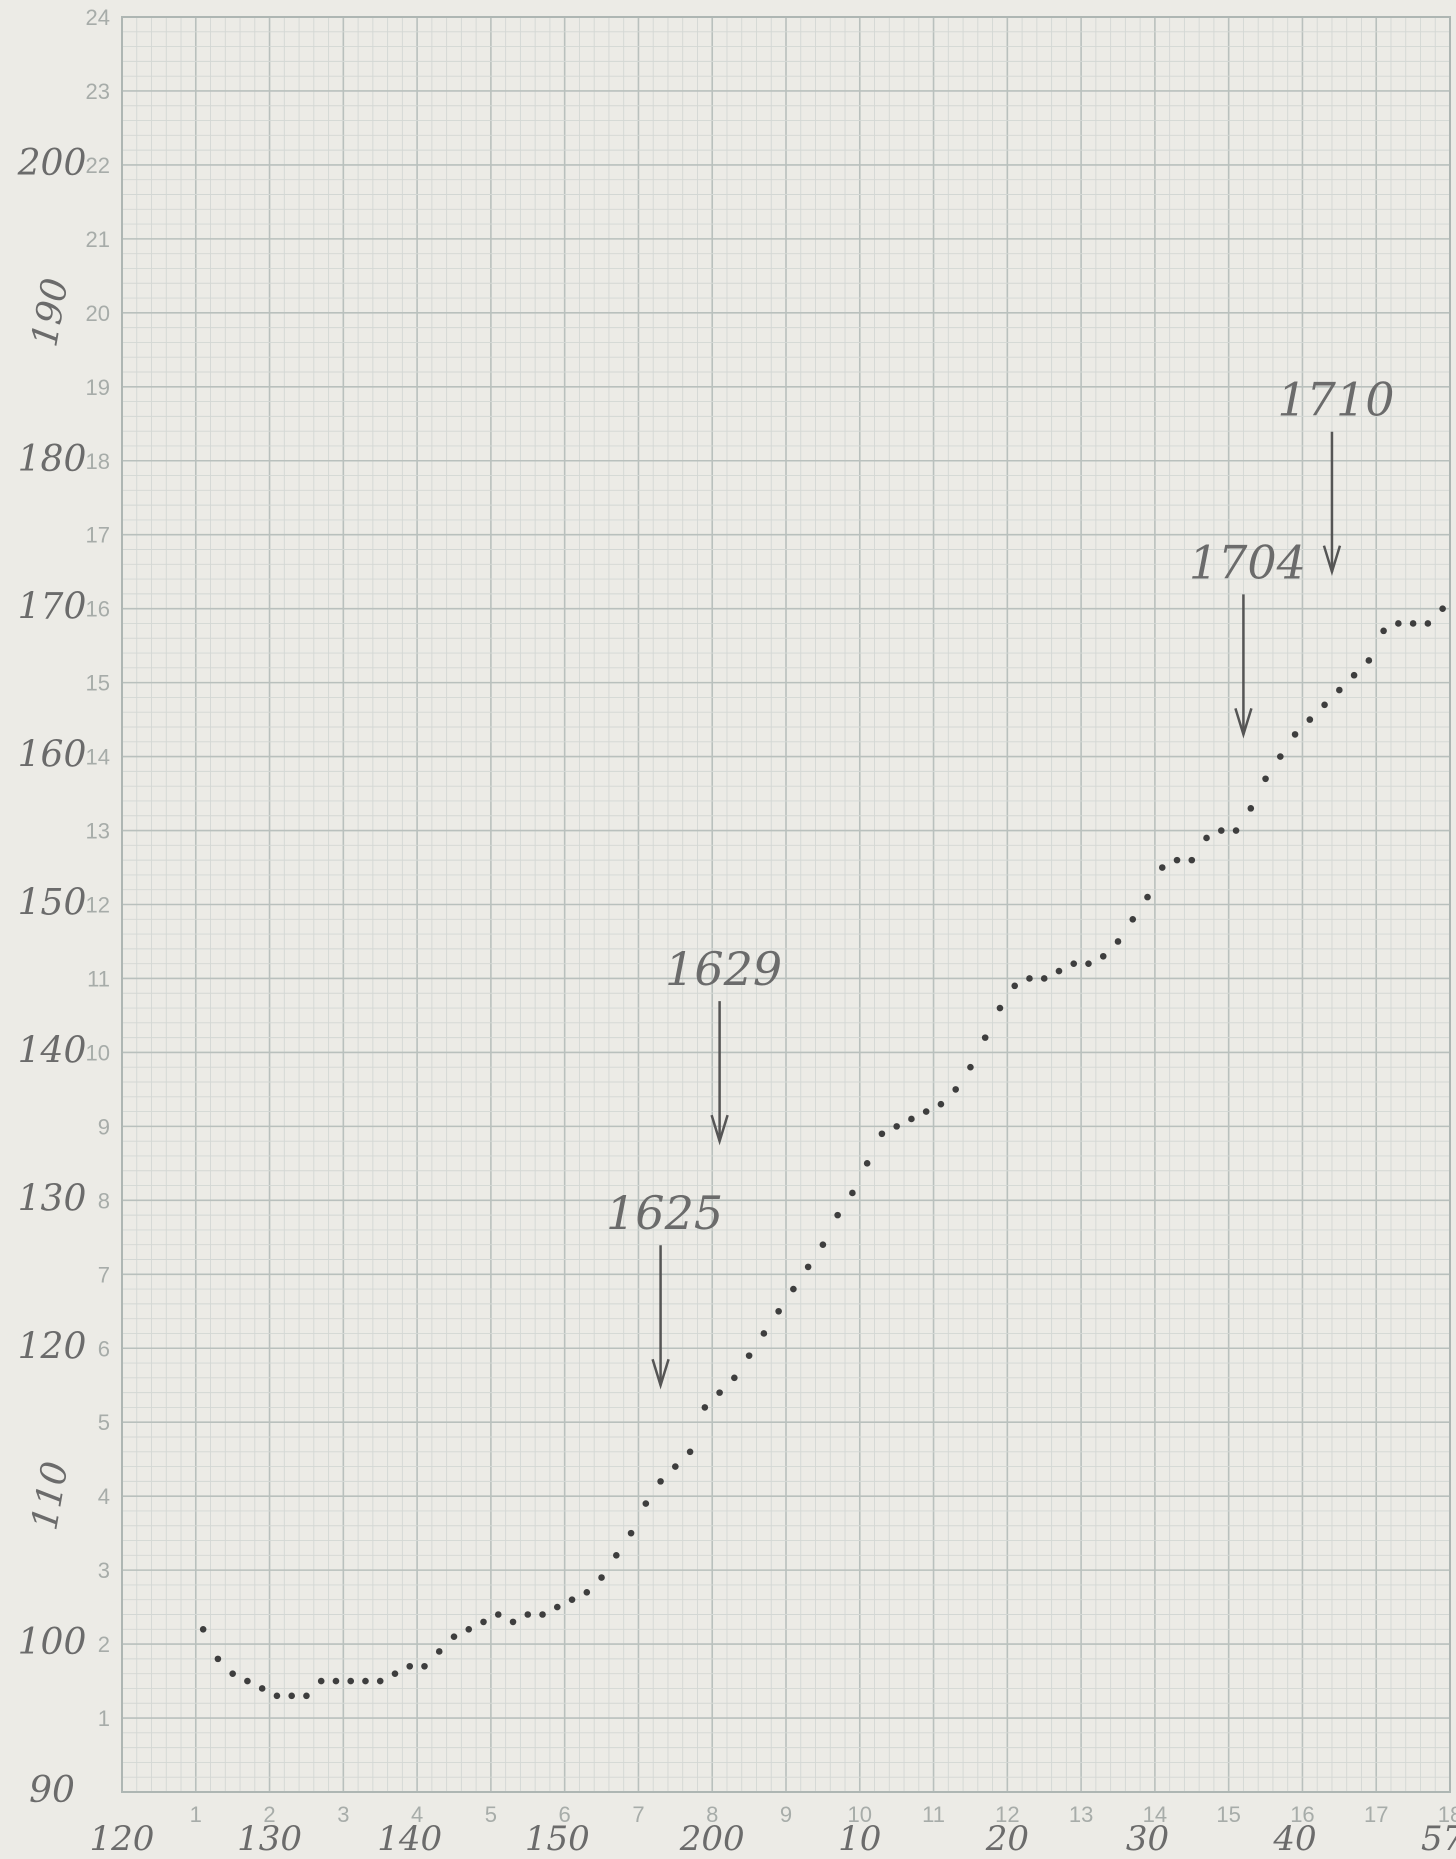 The image size is (1456, 1859). I want to click on printed-y-tick-label: 10, so click(98, 1052).